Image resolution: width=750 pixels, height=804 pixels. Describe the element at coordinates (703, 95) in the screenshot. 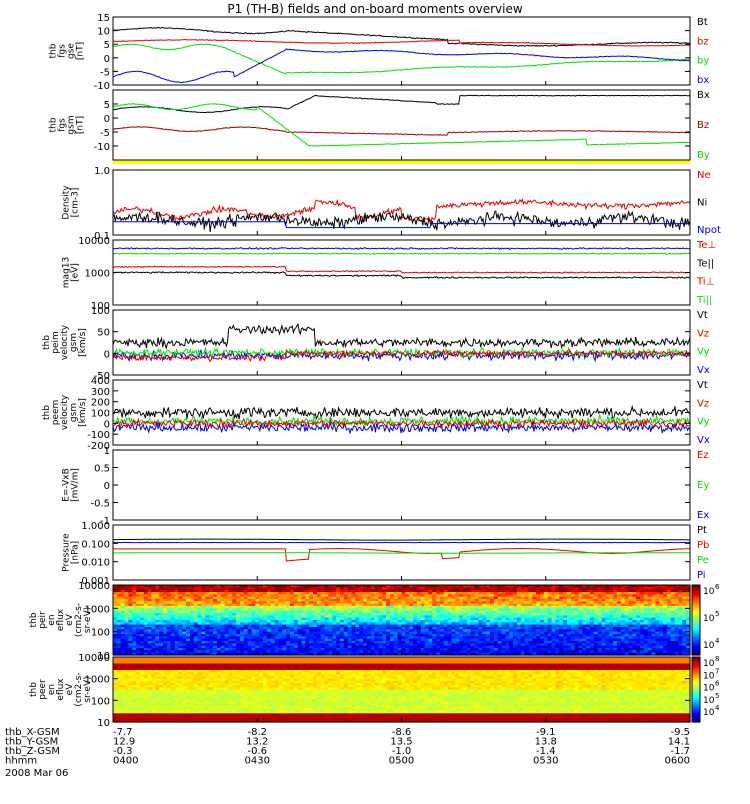

I see `legend-entry: Bx` at that location.